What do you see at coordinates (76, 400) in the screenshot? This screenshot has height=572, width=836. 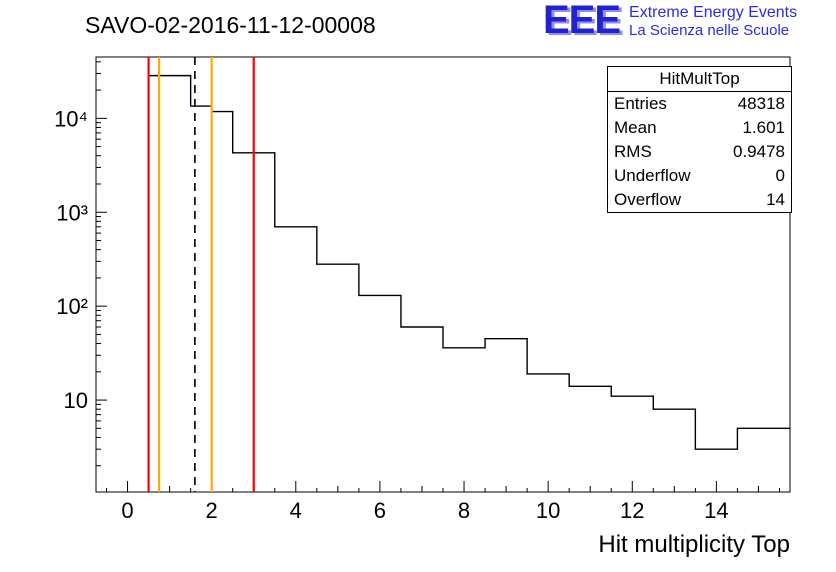 I see `y-tick-label: 10` at bounding box center [76, 400].